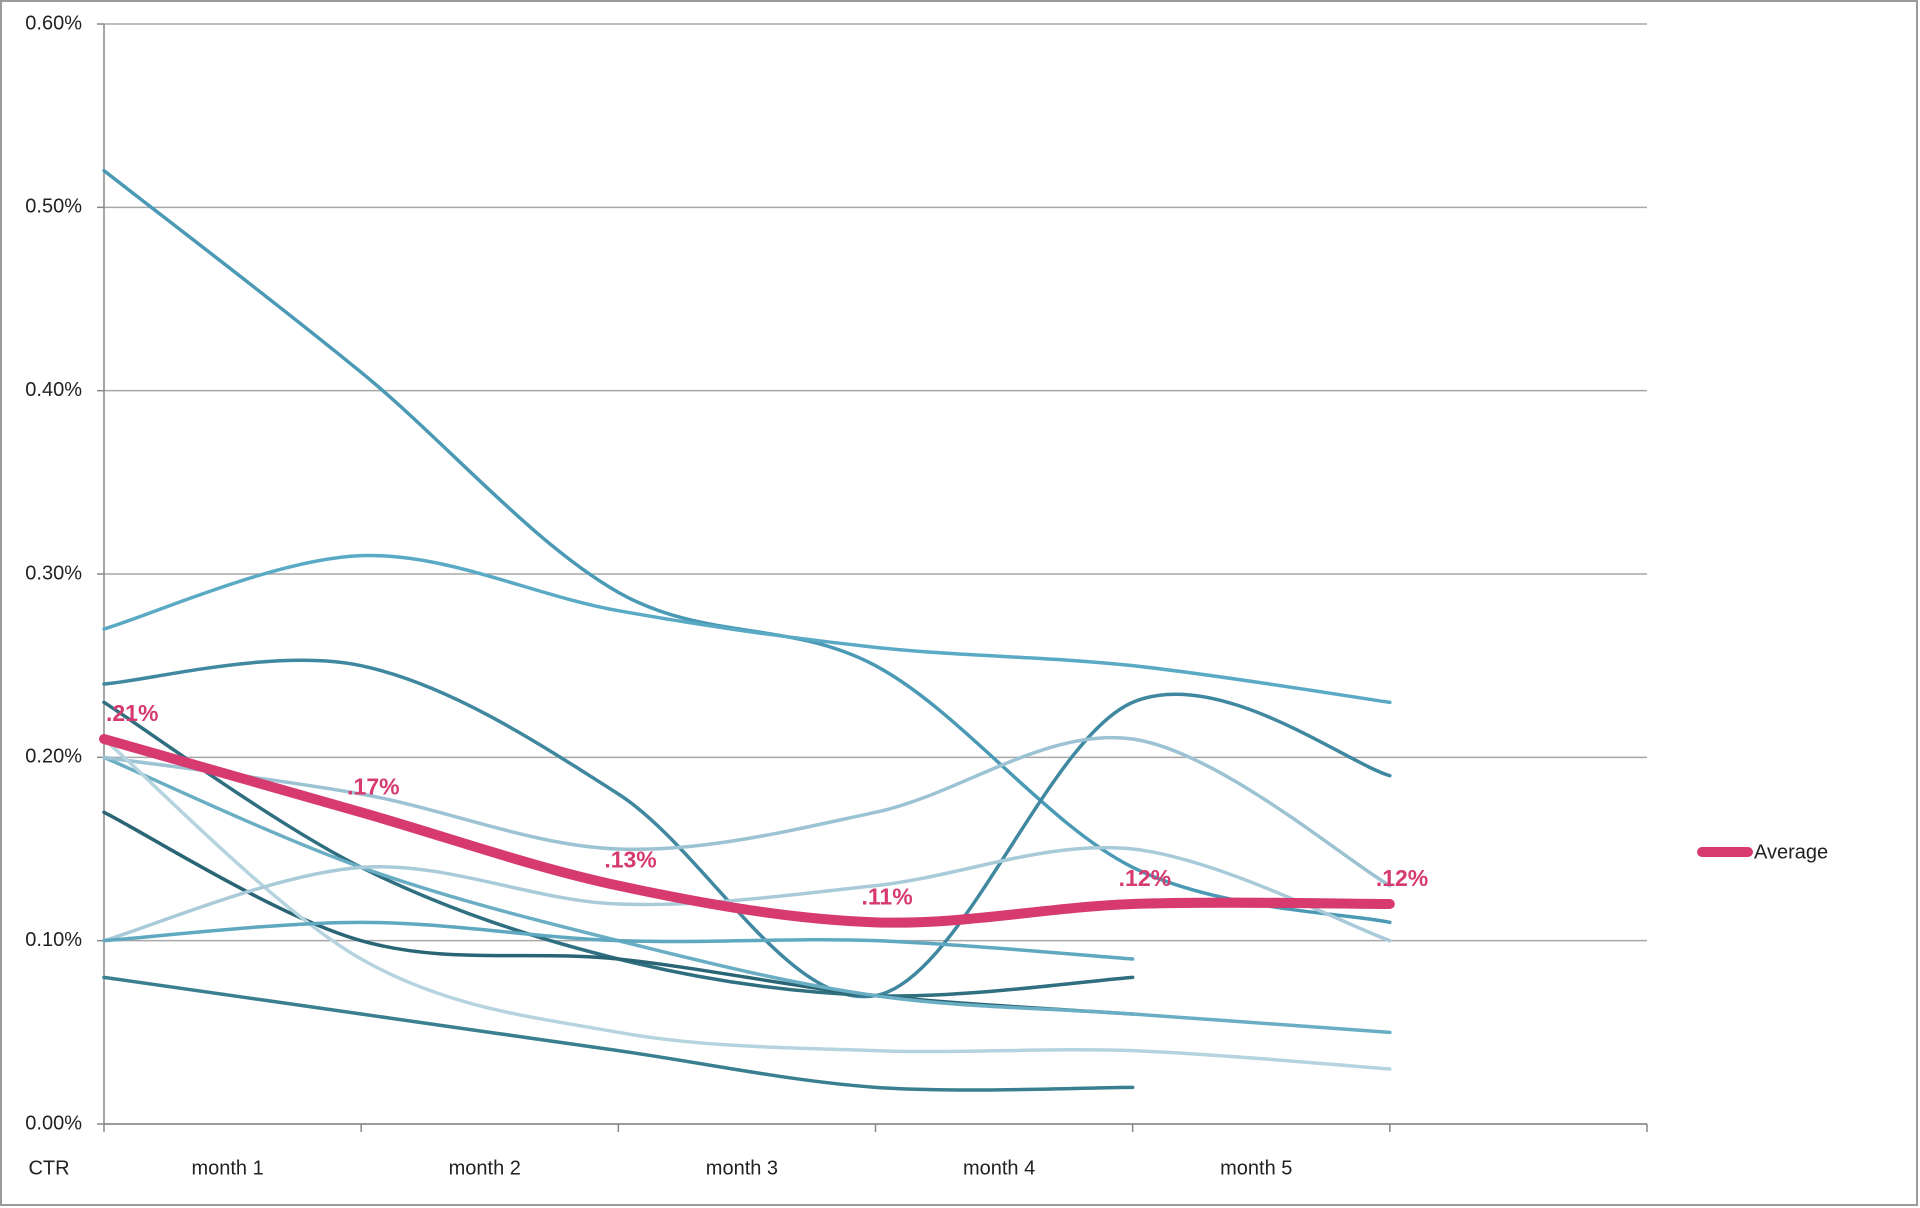 The height and width of the screenshot is (1208, 1920). Describe the element at coordinates (373, 786) in the screenshot. I see `data-label: .17%` at that location.